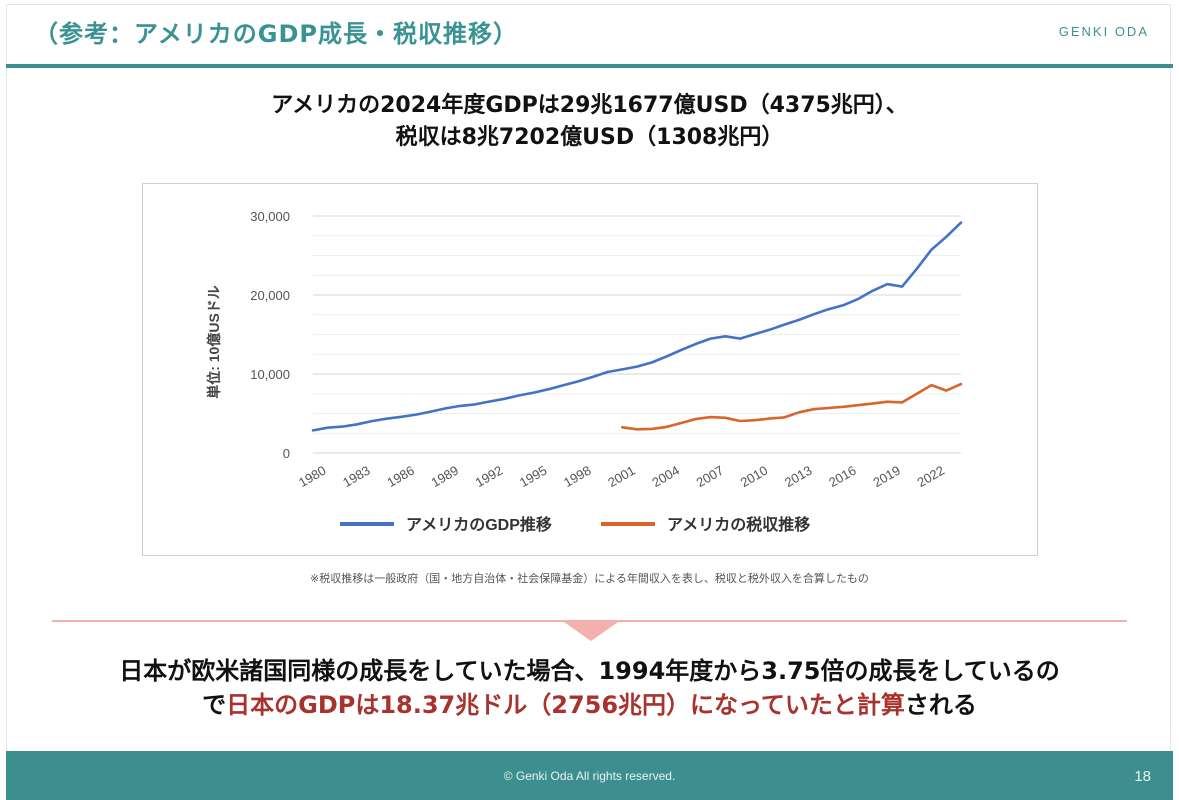  I want to click on x-tick-label: 1983, so click(356, 476).